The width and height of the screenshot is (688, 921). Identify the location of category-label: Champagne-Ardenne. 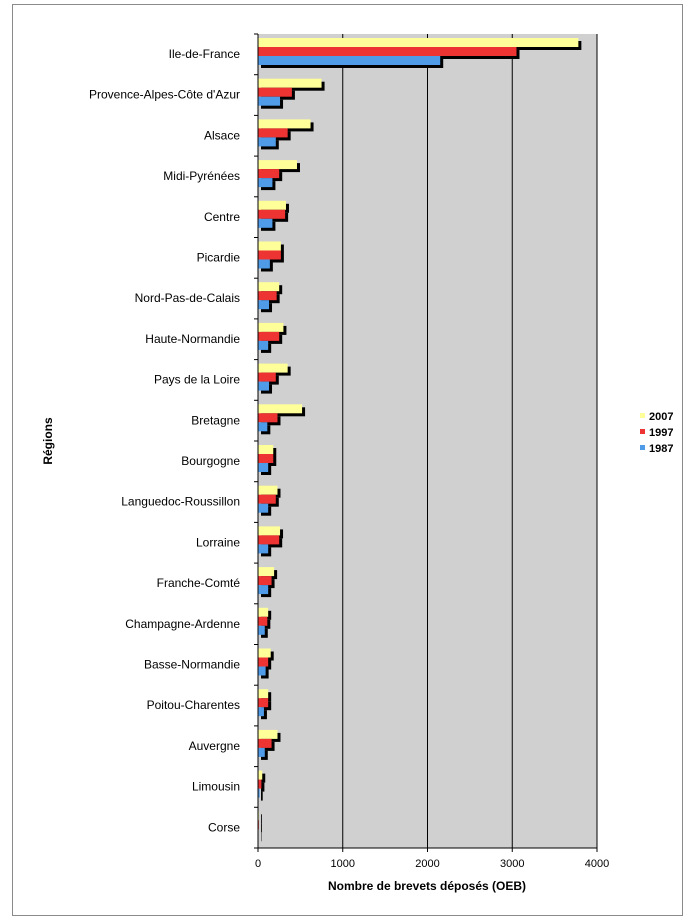
(182, 624).